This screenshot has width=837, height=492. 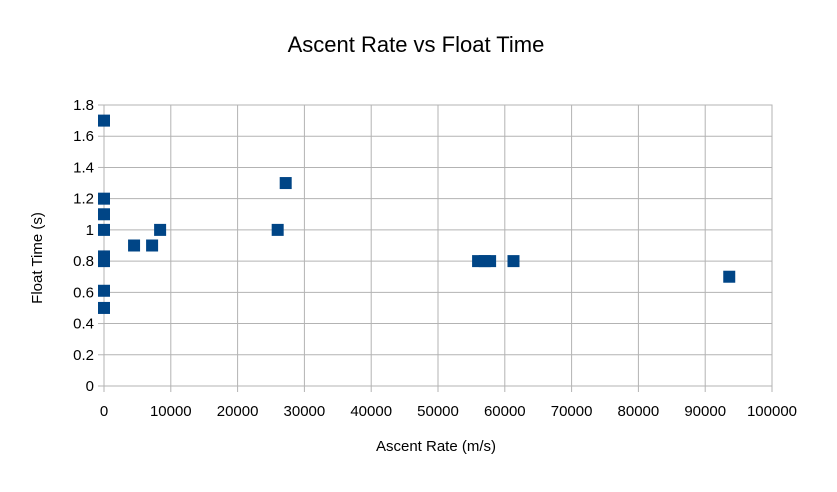 What do you see at coordinates (505, 411) in the screenshot?
I see `x-tick-label: 60000` at bounding box center [505, 411].